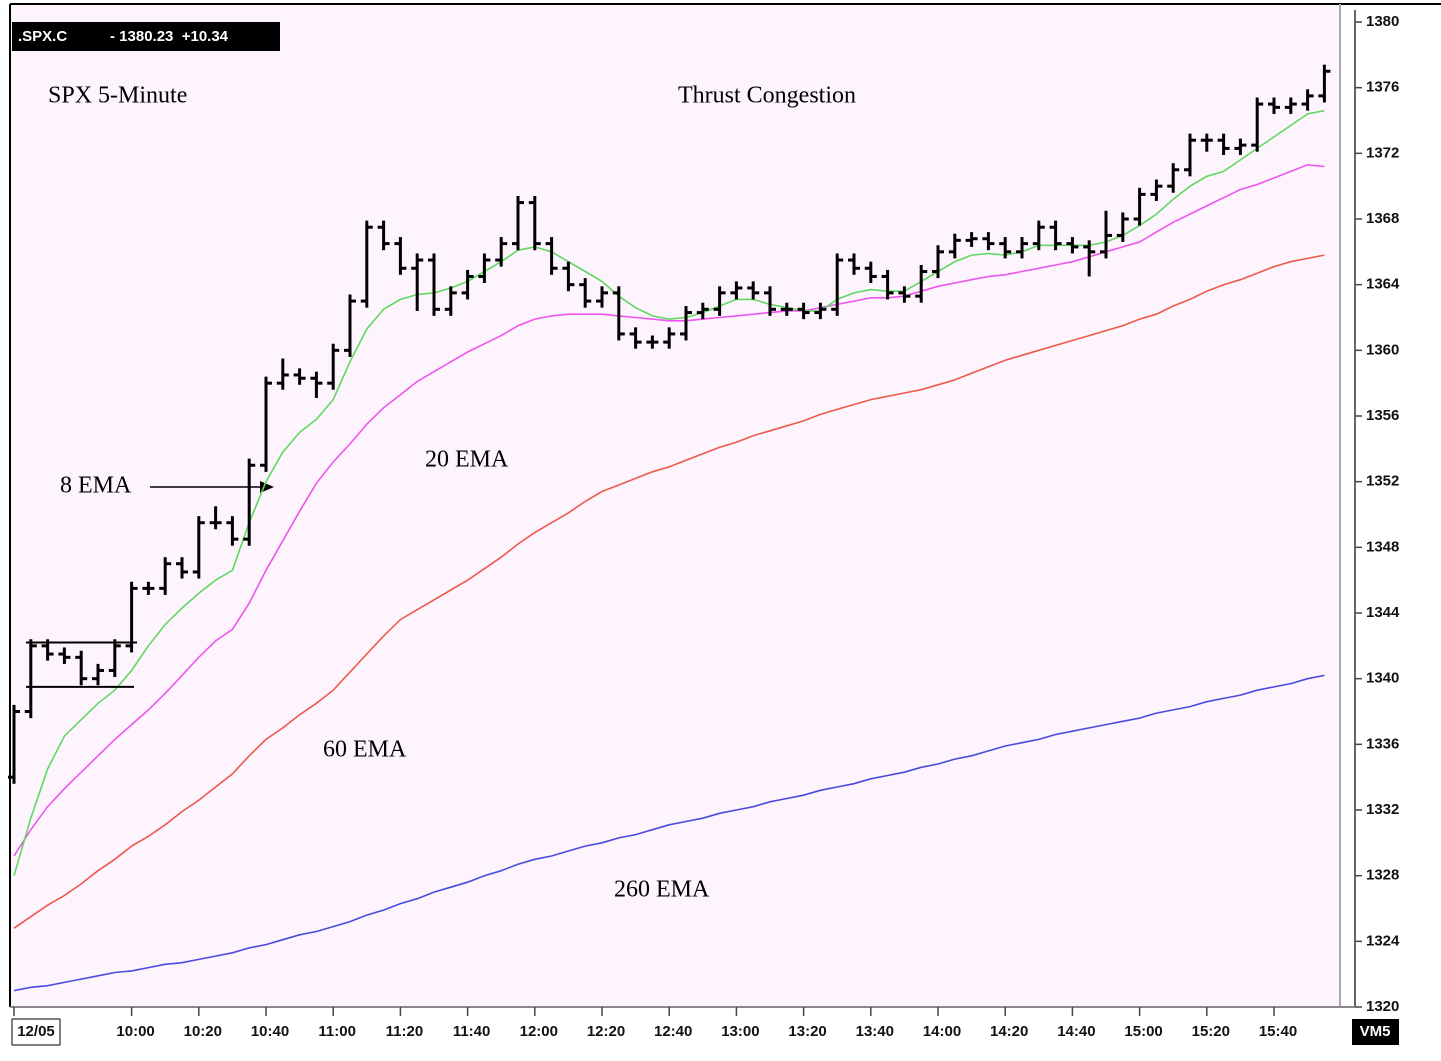 The image size is (1441, 1061). What do you see at coordinates (1382, 1006) in the screenshot?
I see `y-tick-label: 1320` at bounding box center [1382, 1006].